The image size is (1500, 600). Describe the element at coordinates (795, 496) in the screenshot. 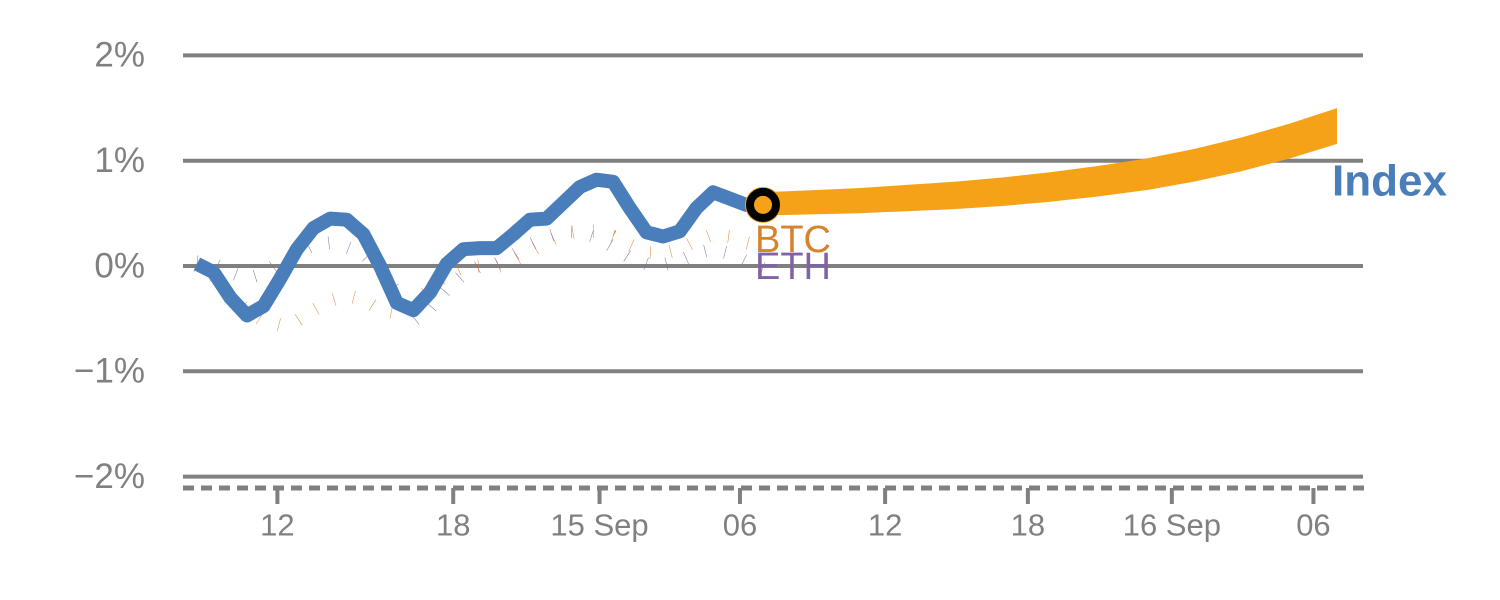

I see `x-axis-tick-marks` at that location.